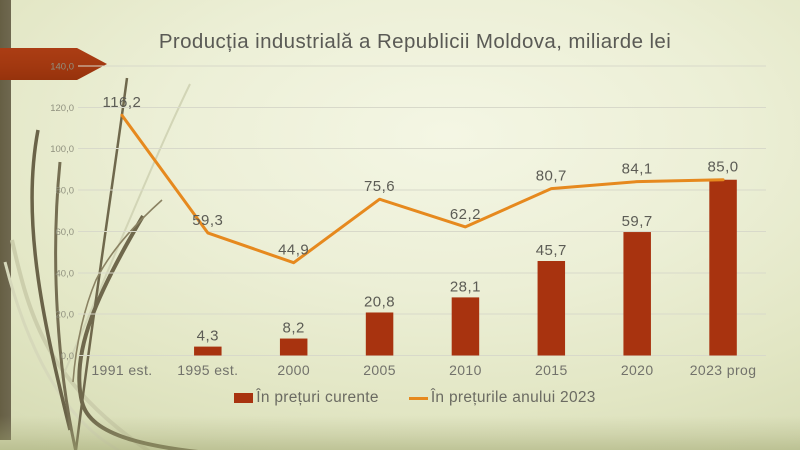 This screenshot has width=800, height=450. What do you see at coordinates (244, 398) in the screenshot?
I see `bar-series-swatch` at bounding box center [244, 398].